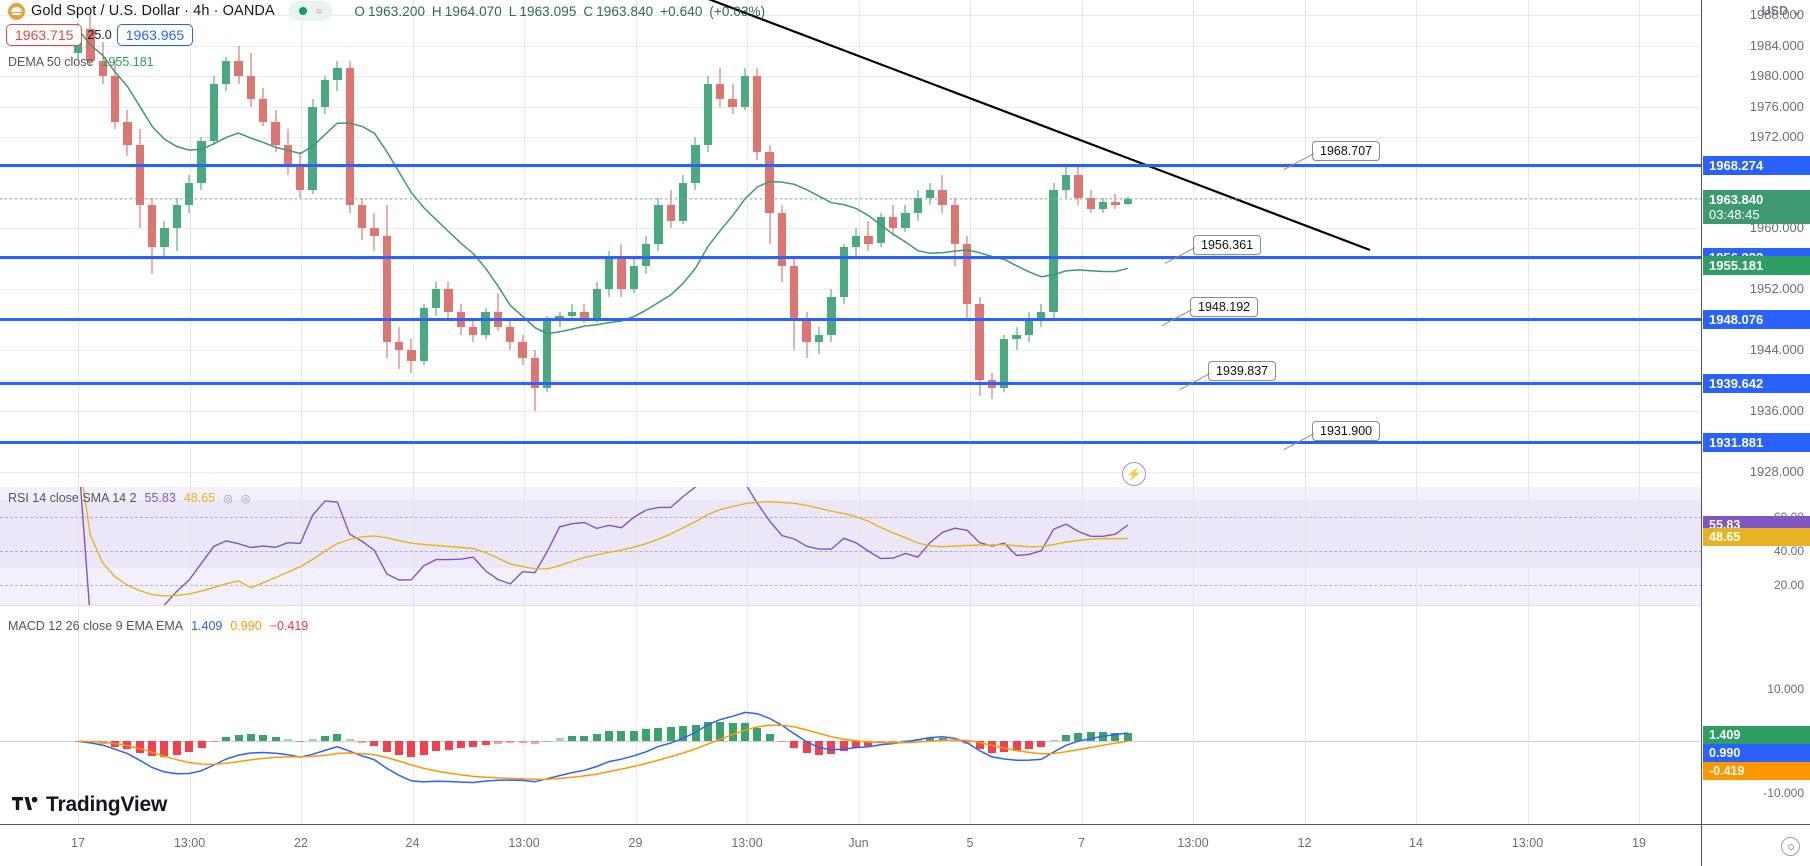  Describe the element at coordinates (1134, 474) in the screenshot. I see `lightning-bolt-icon: ⚡` at that location.